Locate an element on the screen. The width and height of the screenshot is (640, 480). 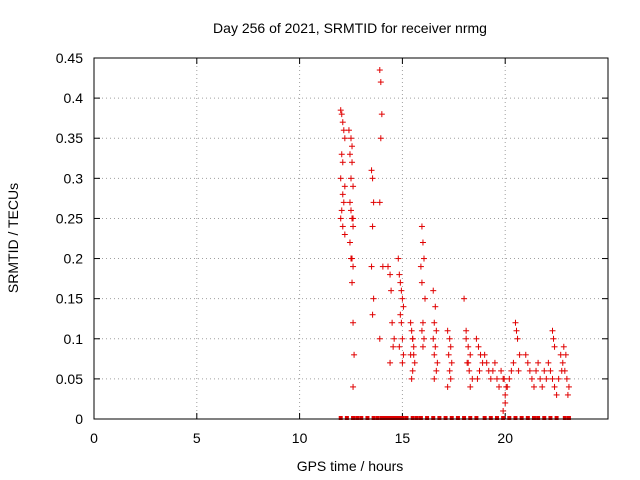
y-tick-label: 0.1 is located at coordinates (74, 339).